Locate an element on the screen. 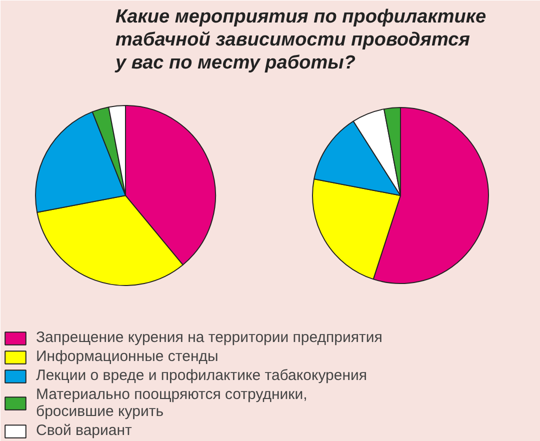 This screenshot has height=441, width=540. legend-label: Запрещение курения на территории предприятия is located at coordinates (209, 337).